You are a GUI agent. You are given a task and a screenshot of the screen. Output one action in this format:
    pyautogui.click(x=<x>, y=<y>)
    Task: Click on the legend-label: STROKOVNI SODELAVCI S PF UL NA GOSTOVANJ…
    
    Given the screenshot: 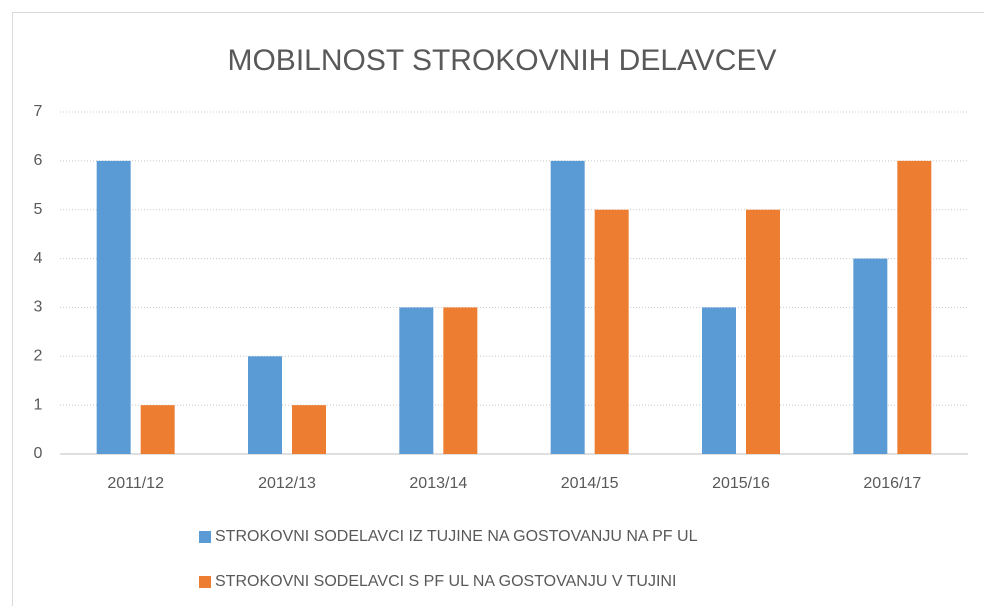 What is the action you would take?
    pyautogui.click(x=445, y=581)
    